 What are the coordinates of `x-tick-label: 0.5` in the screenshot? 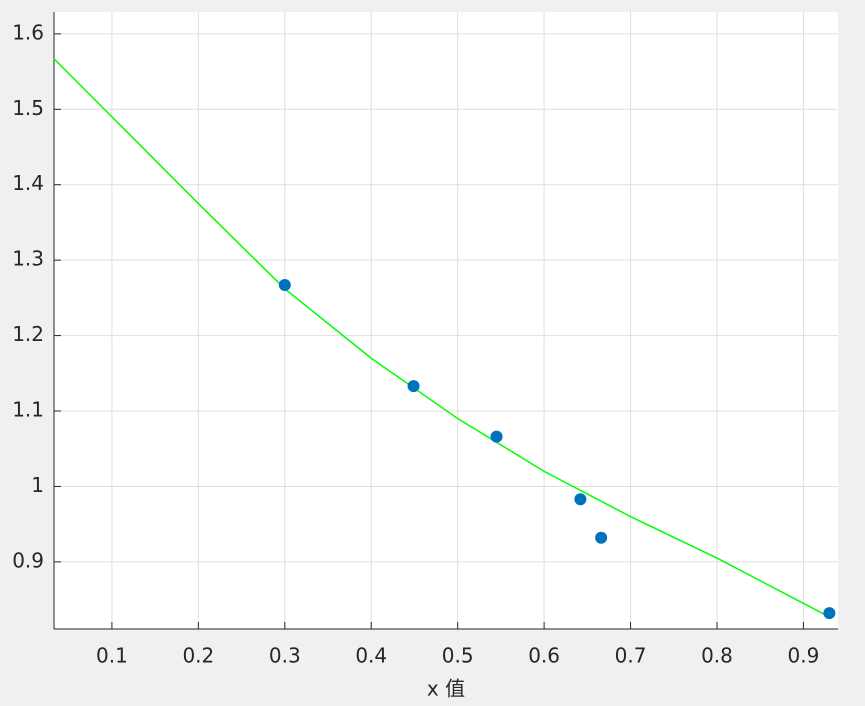 It's located at (458, 656).